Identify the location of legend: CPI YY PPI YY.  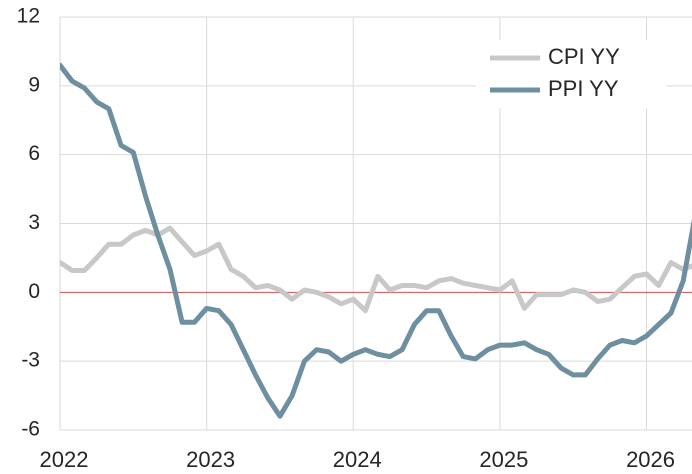
(571, 74).